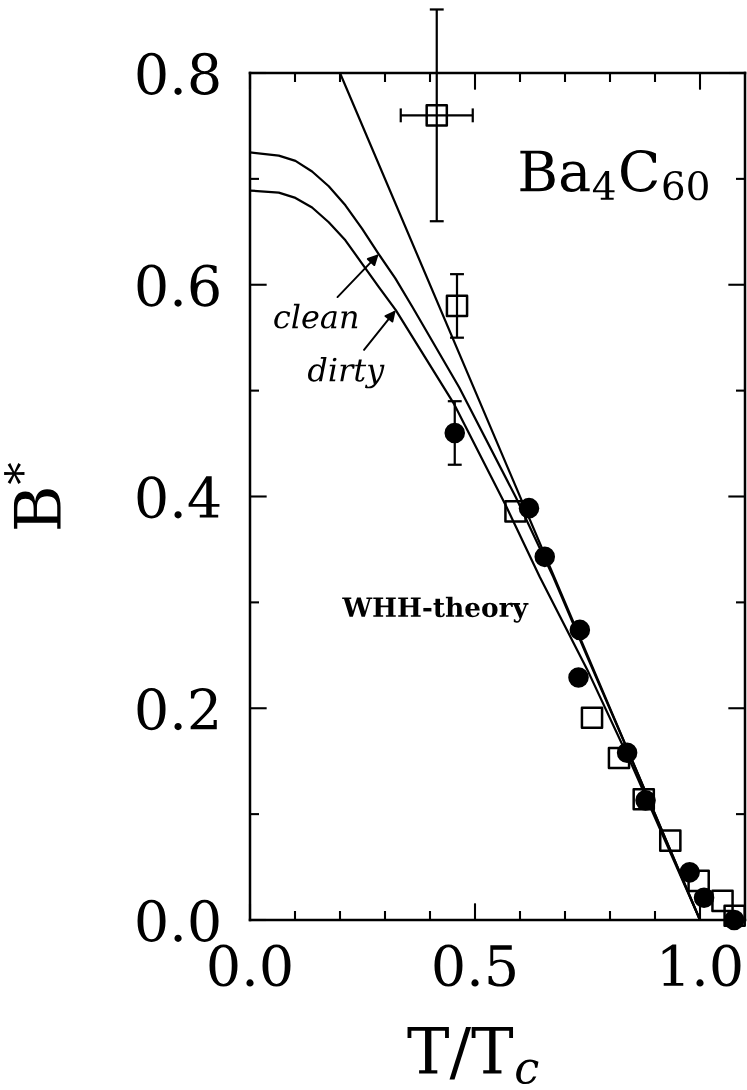 This screenshot has height=1090, width=747. Describe the element at coordinates (178, 73) in the screenshot. I see `y-tick-label: 0.8` at that location.